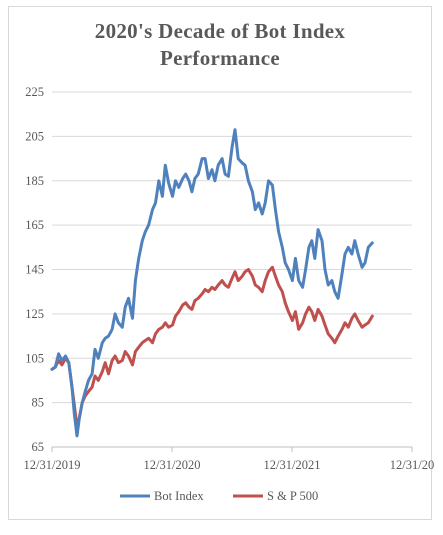 The width and height of the screenshot is (443, 535). Describe the element at coordinates (38, 447) in the screenshot. I see `y-tick-label: 65` at that location.